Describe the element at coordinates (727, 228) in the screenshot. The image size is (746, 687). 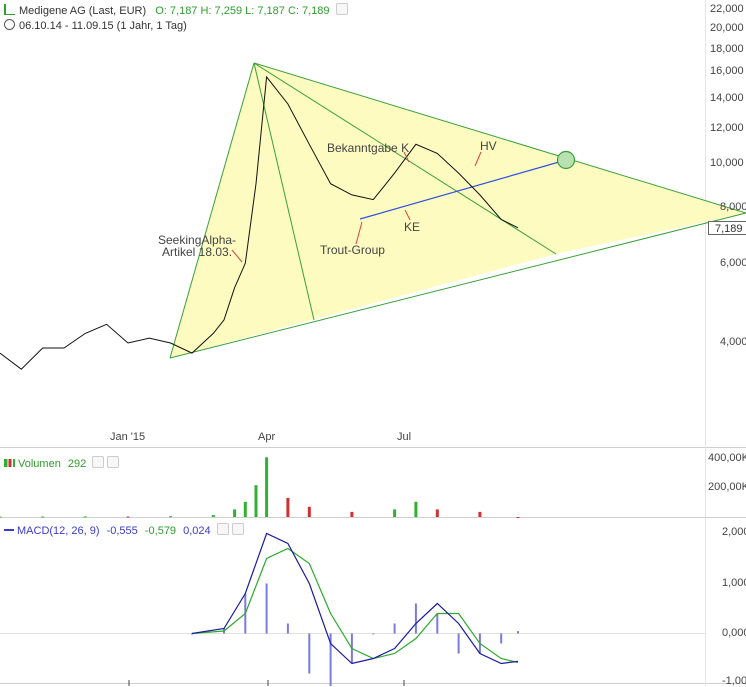
I see `last-price-tag: 7,189` at that location.